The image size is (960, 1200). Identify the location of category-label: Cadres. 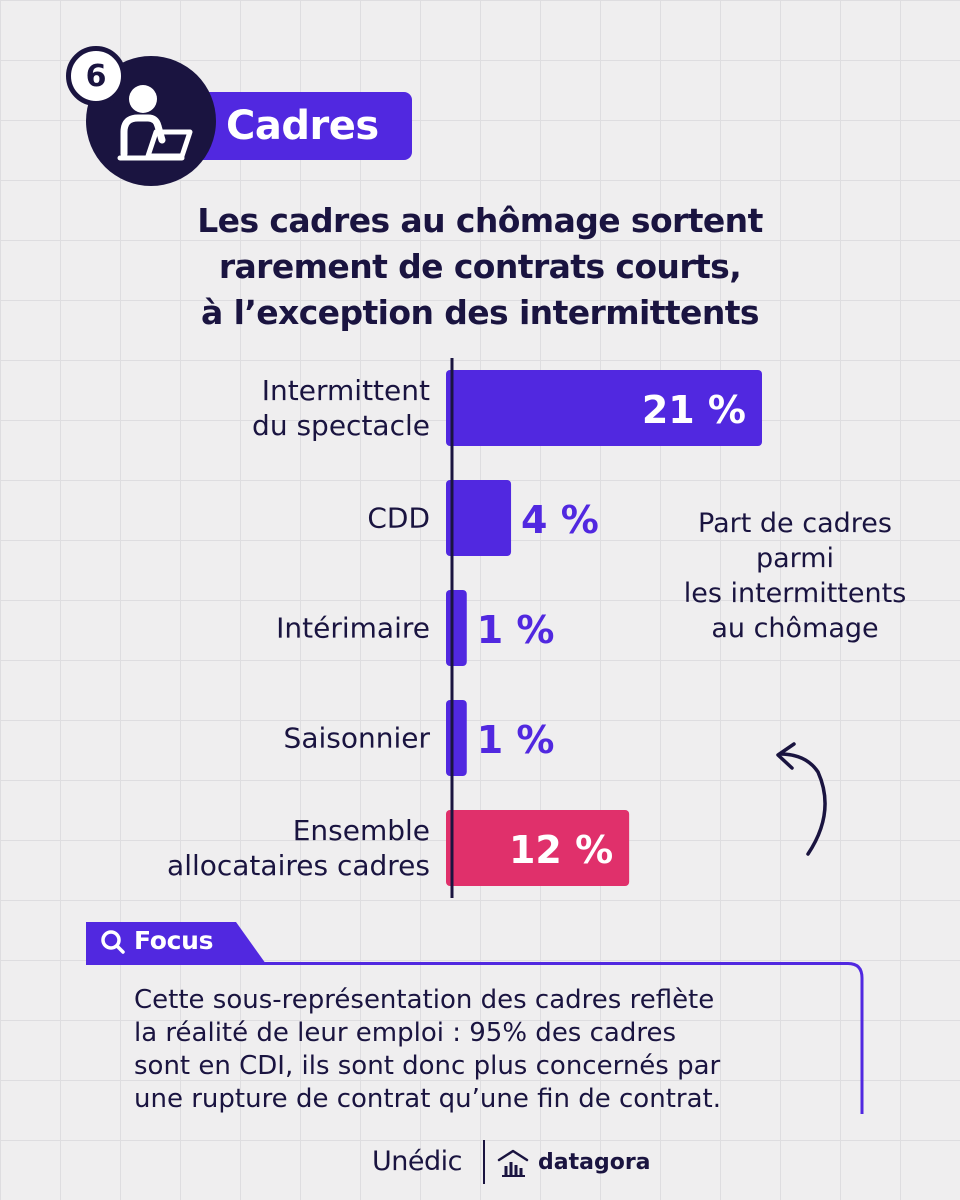
(302, 126).